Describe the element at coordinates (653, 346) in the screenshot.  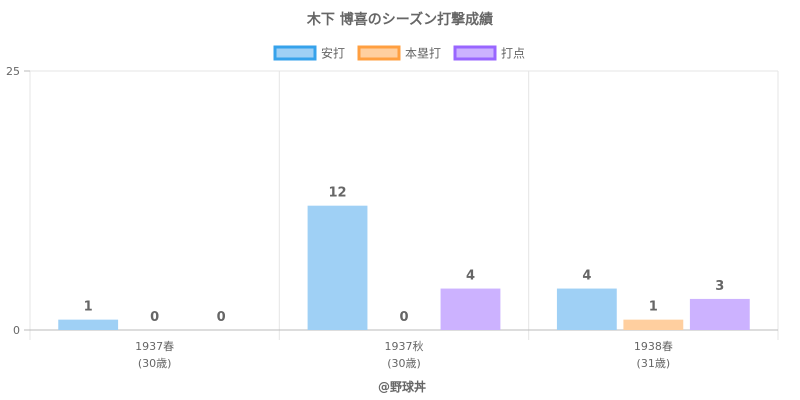
I see `x-tick-label: 1938春` at that location.